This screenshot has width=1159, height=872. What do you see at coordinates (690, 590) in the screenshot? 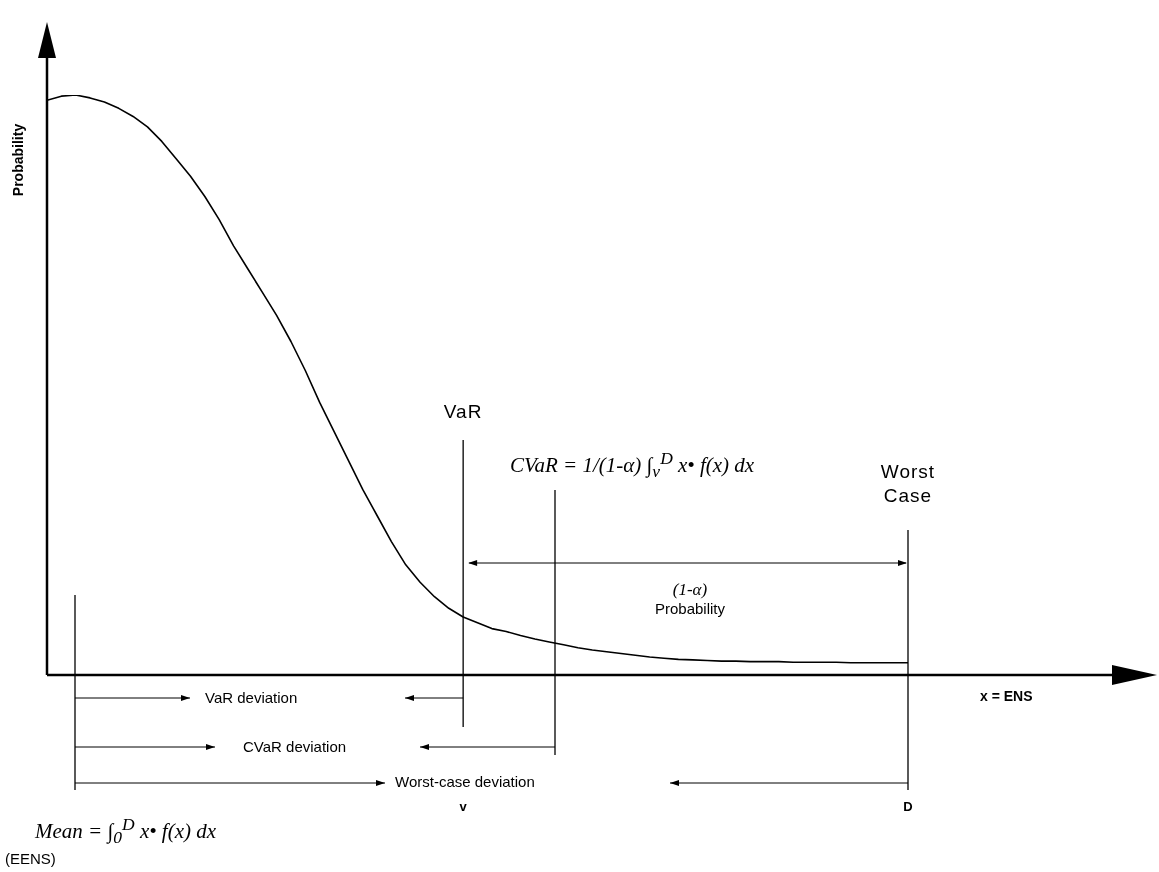
I see `annotation: (1-α)` at bounding box center [690, 590].